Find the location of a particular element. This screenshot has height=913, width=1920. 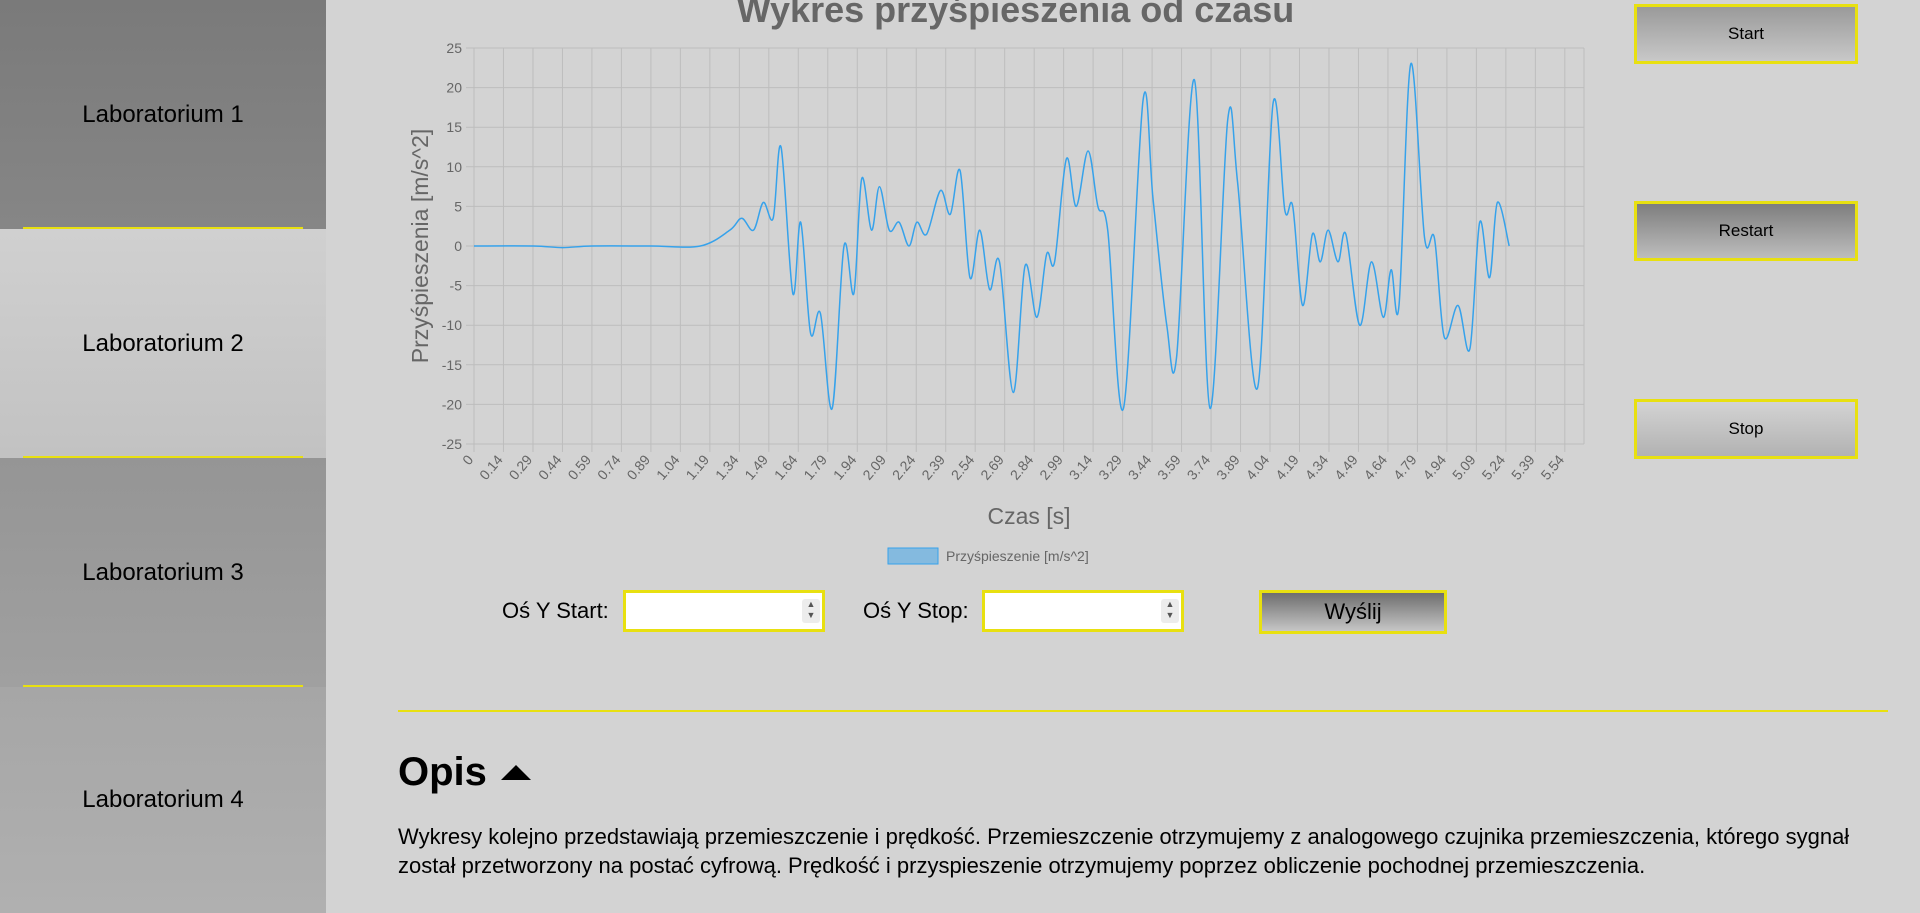

y-tick-label: 20 is located at coordinates (454, 88).